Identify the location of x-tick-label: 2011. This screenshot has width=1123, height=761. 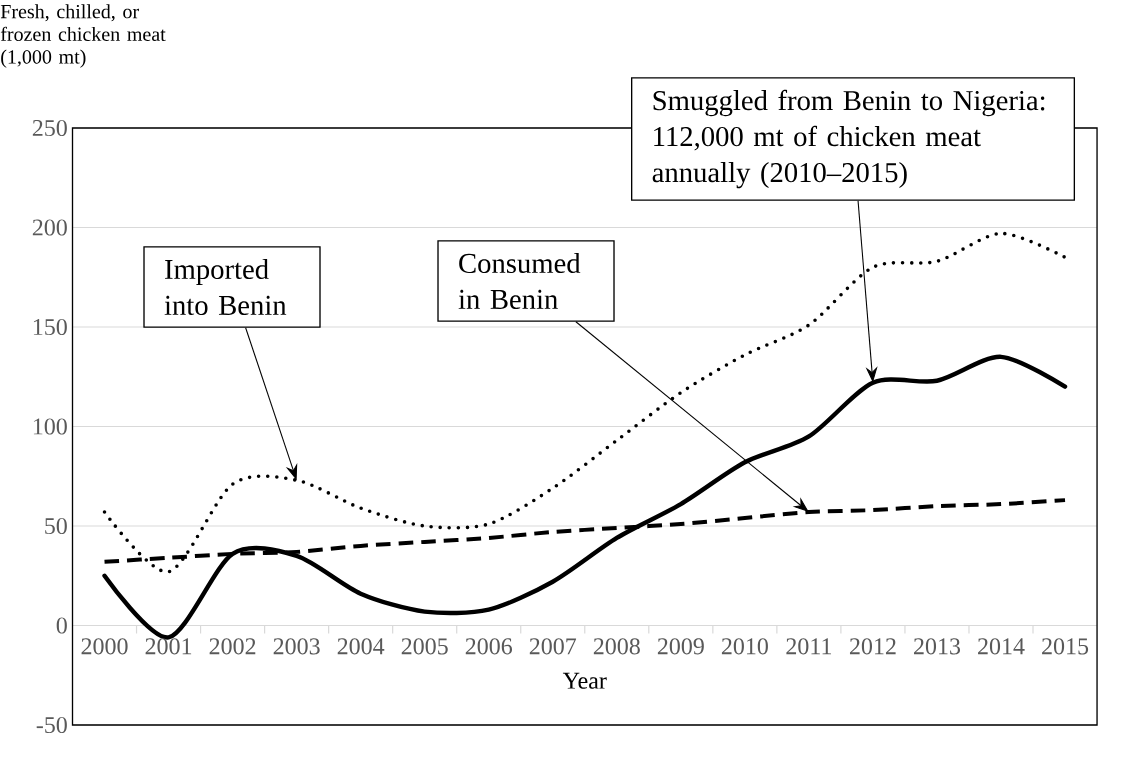
(809, 646).